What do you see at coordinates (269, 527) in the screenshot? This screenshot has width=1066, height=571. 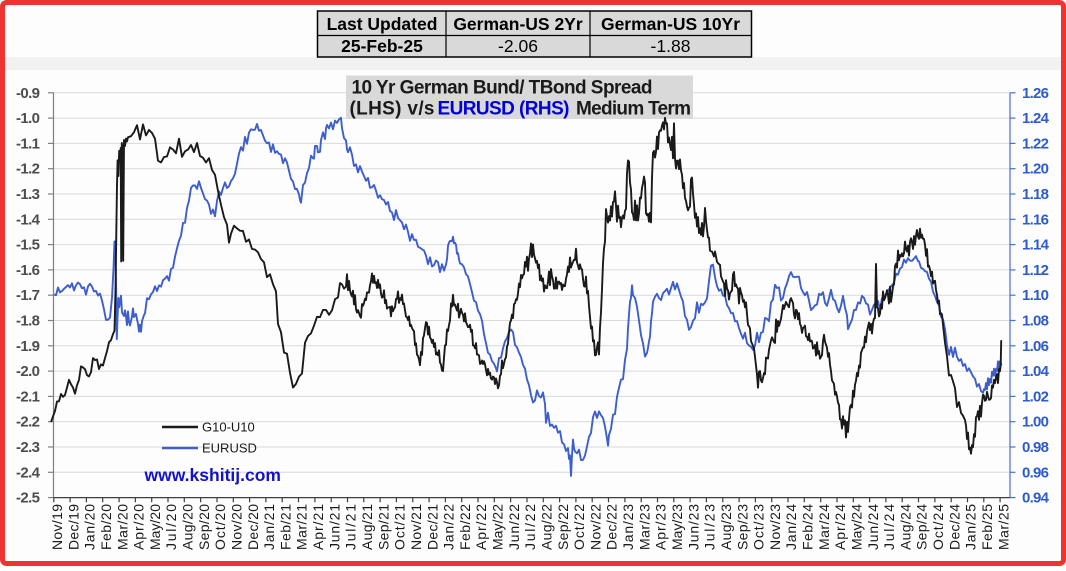 I see `svg-text: Jan/21` at bounding box center [269, 527].